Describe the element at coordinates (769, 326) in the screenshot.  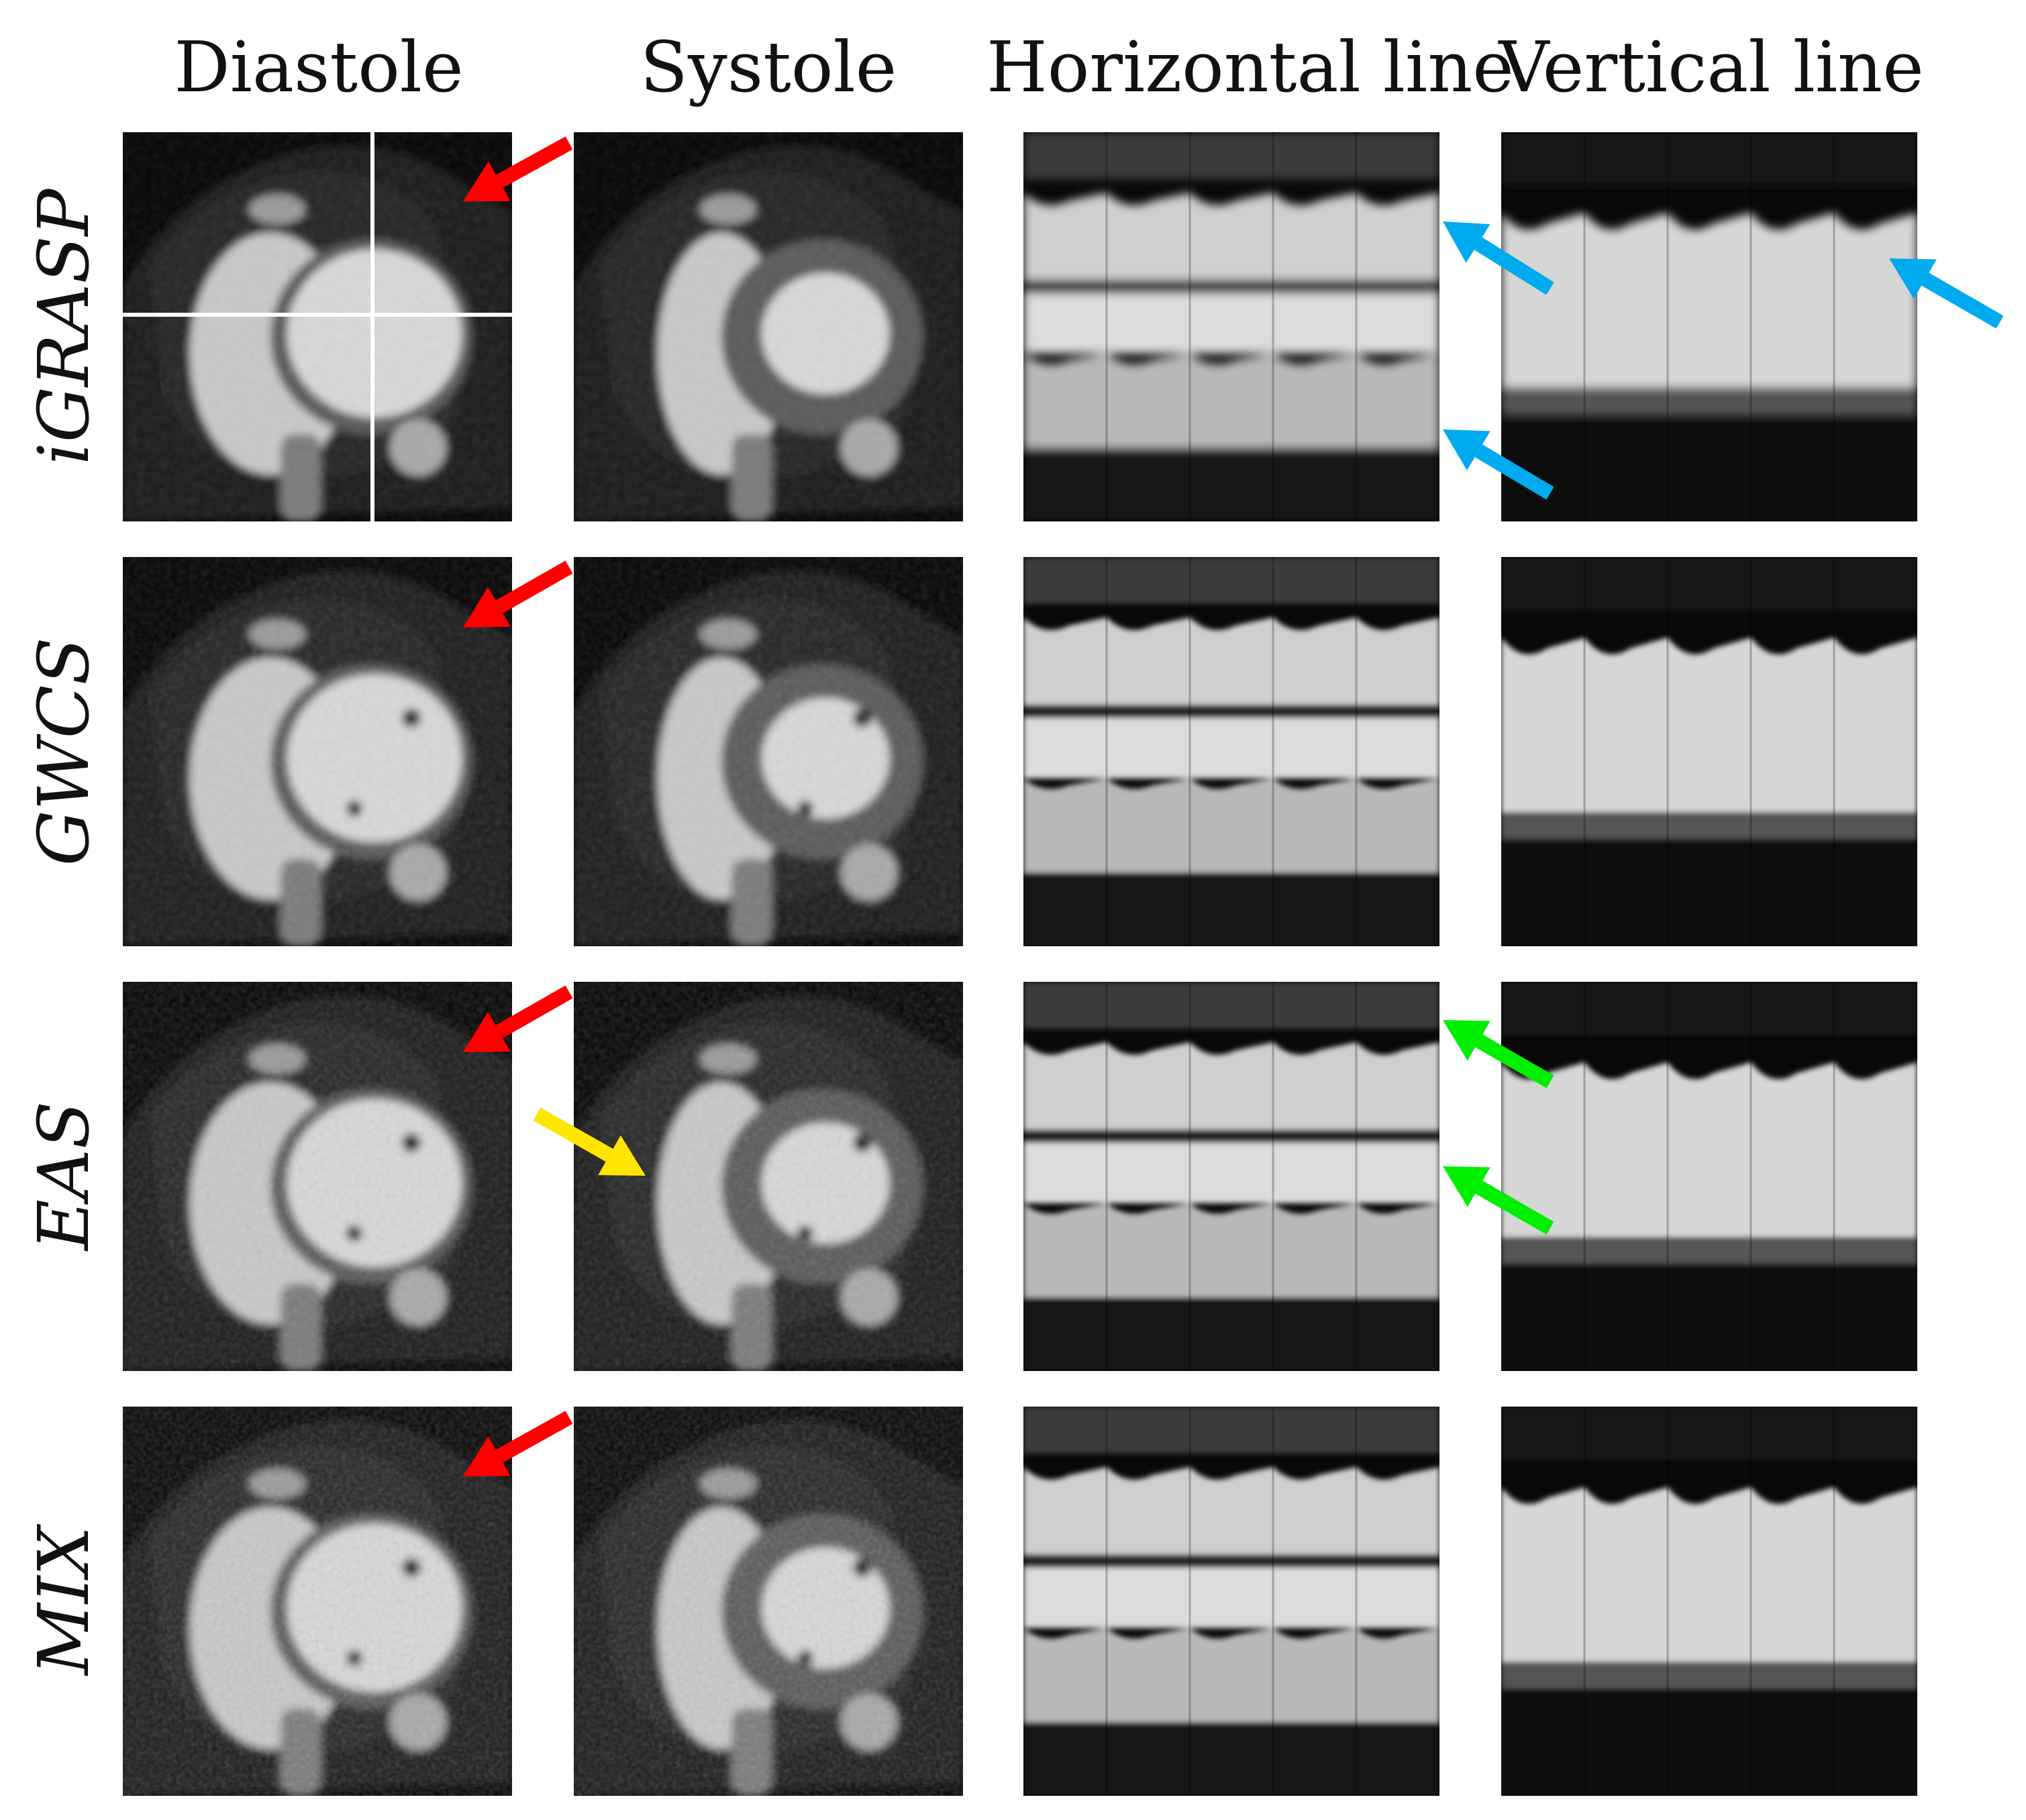
I see `panel-igrasp-systole` at that location.